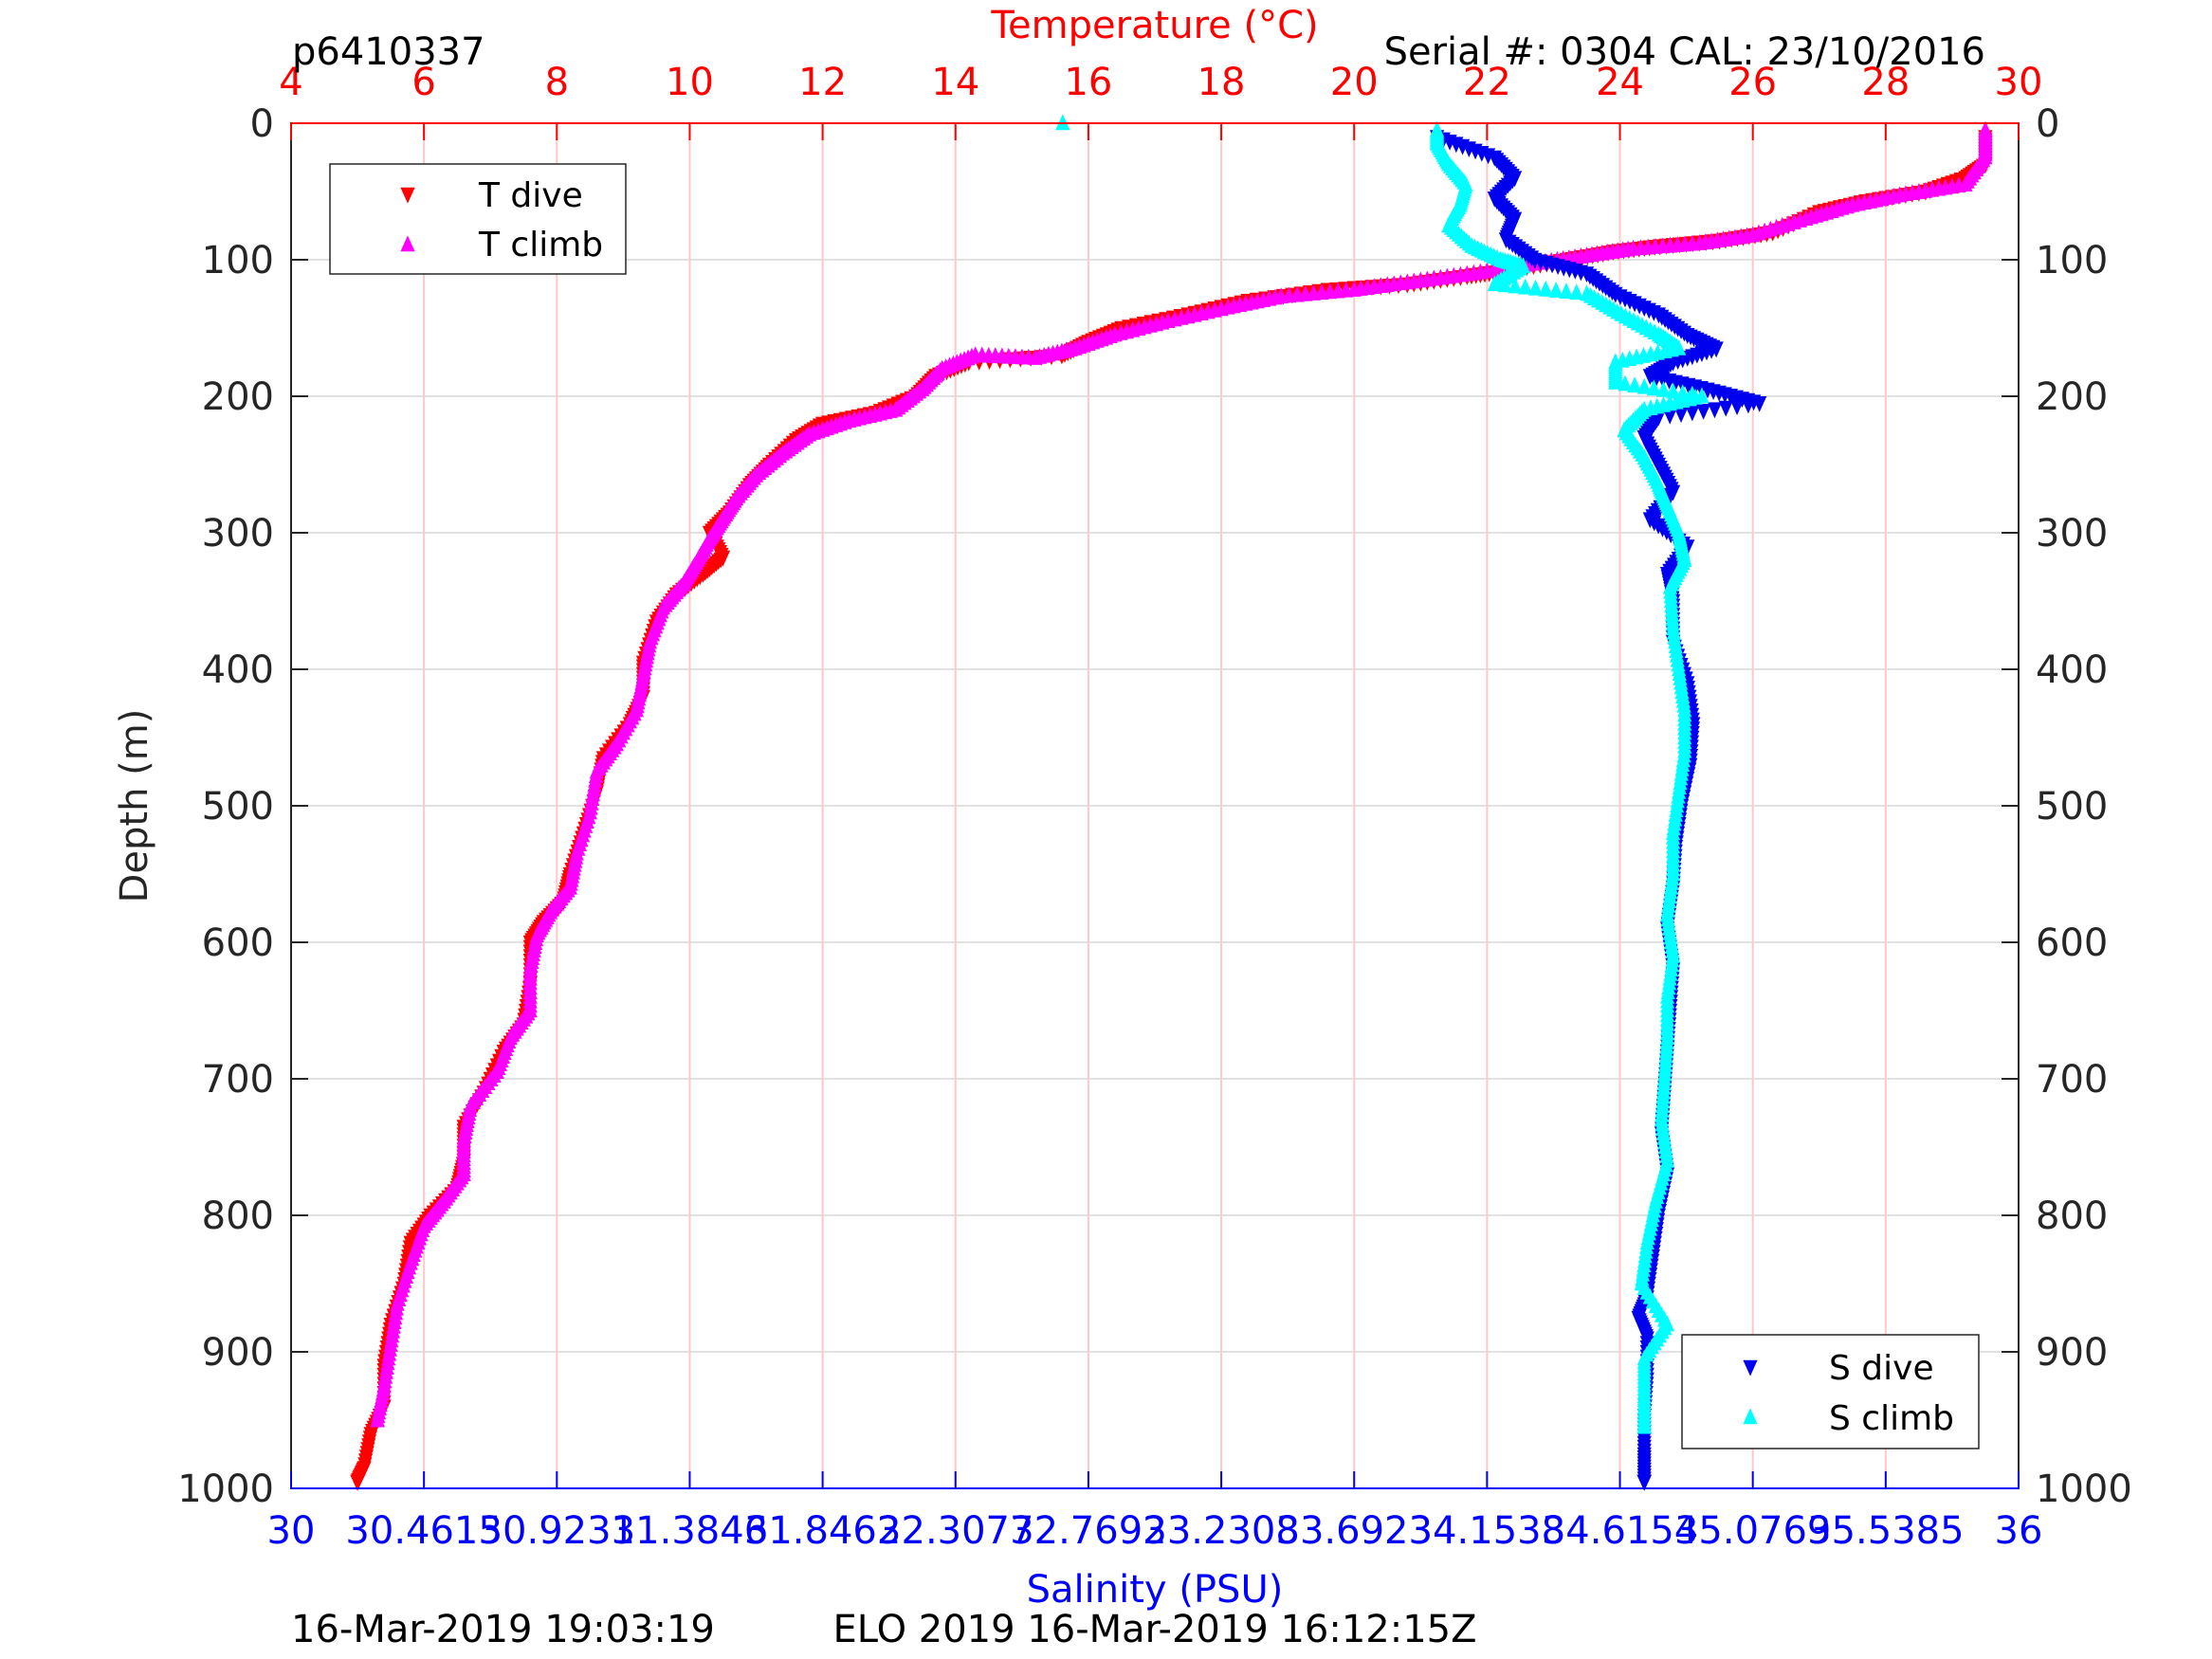  I want to click on salinity-tick-label: 32.3077, so click(955, 1531).